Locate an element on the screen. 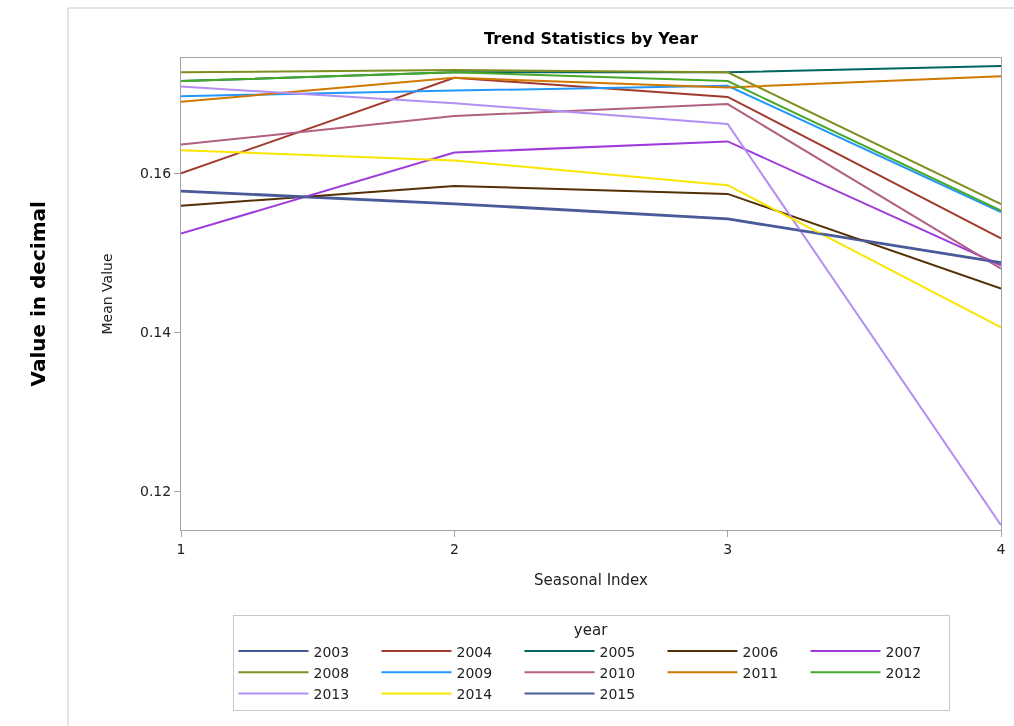 The image size is (1014, 726). legend-label: 2009 is located at coordinates (474, 672).